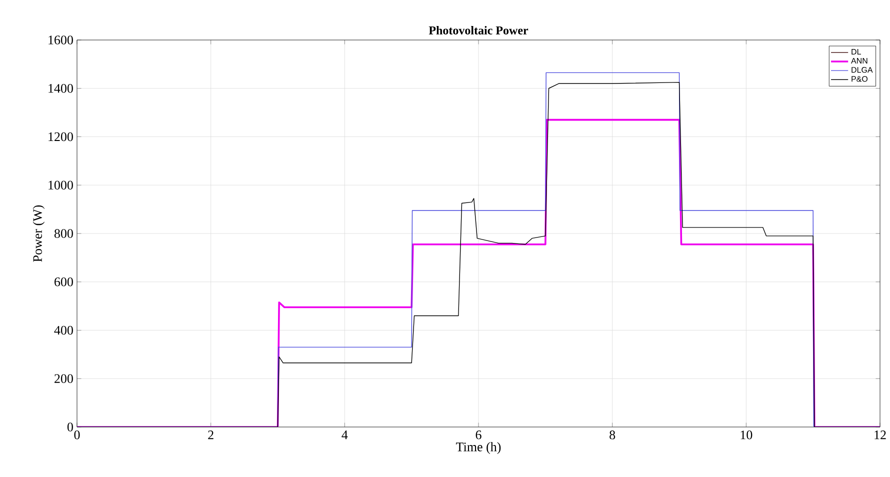  I want to click on y-axis-title: Power (W), so click(38, 233).